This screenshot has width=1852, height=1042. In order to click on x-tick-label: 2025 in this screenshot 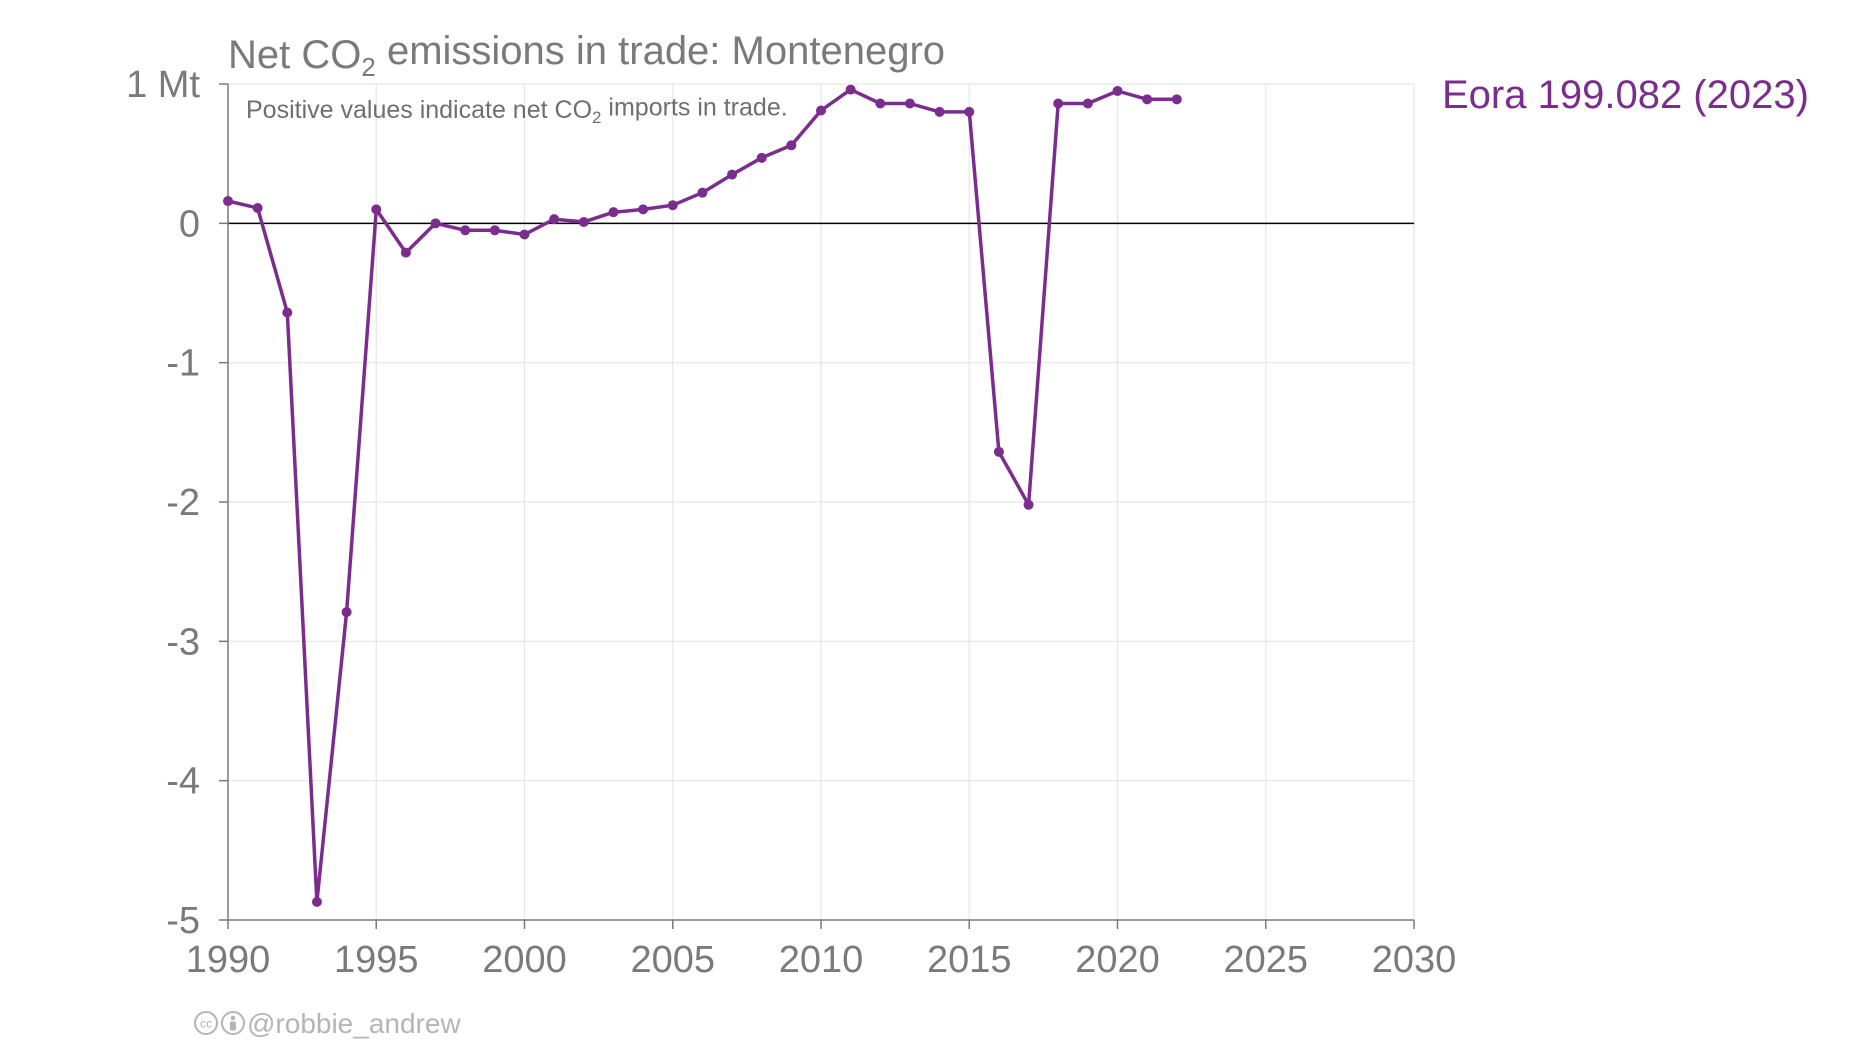, I will do `click(1265, 960)`.